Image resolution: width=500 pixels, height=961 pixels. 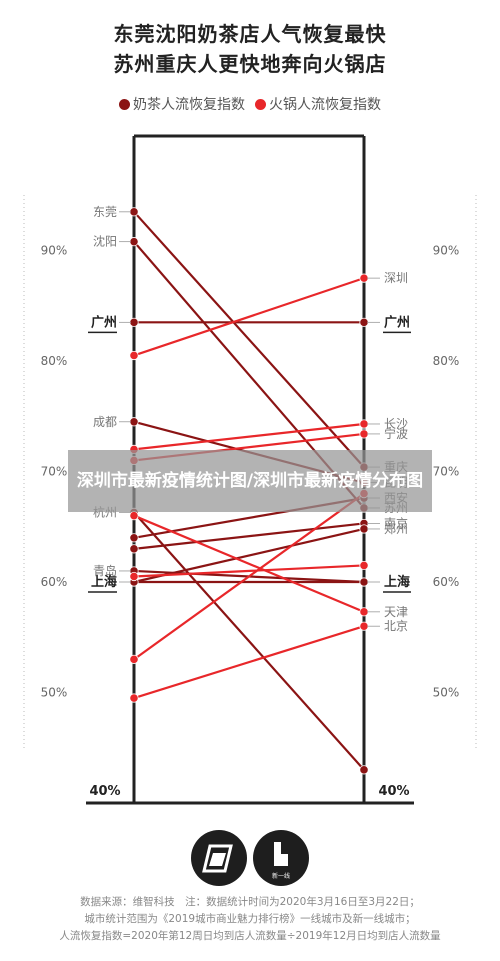 I want to click on brand-logo-right: 新一线, so click(x=281, y=858).